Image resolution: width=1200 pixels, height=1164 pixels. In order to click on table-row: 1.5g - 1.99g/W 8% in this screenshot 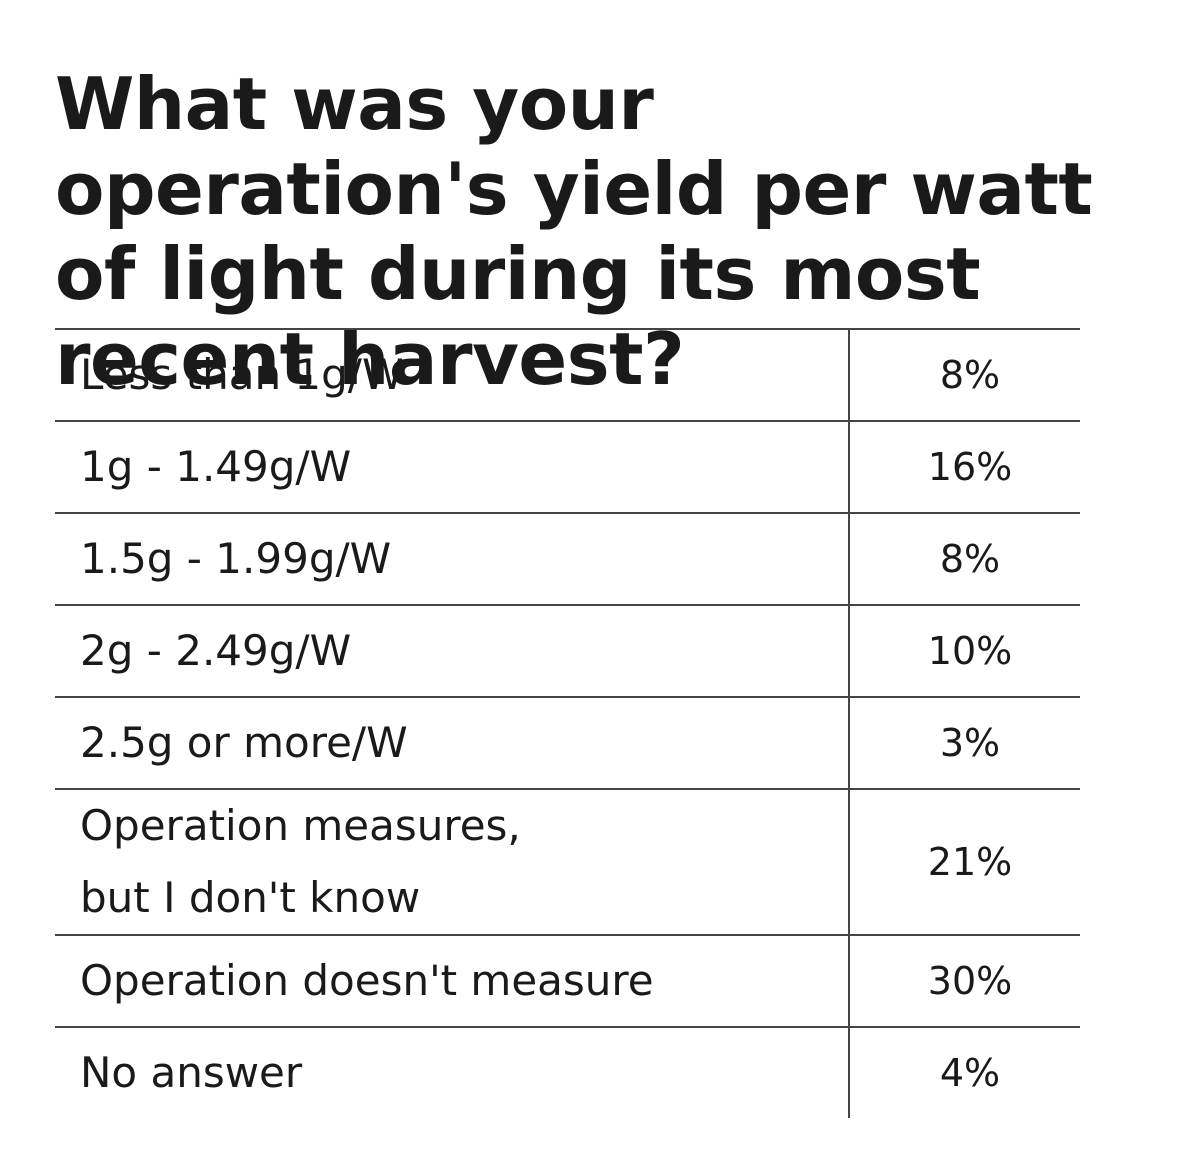, I will do `click(567, 558)`.